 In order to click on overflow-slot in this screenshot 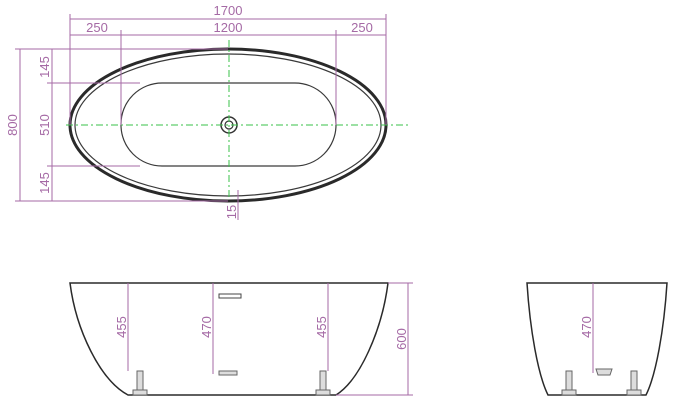, I will do `click(230, 296)`.